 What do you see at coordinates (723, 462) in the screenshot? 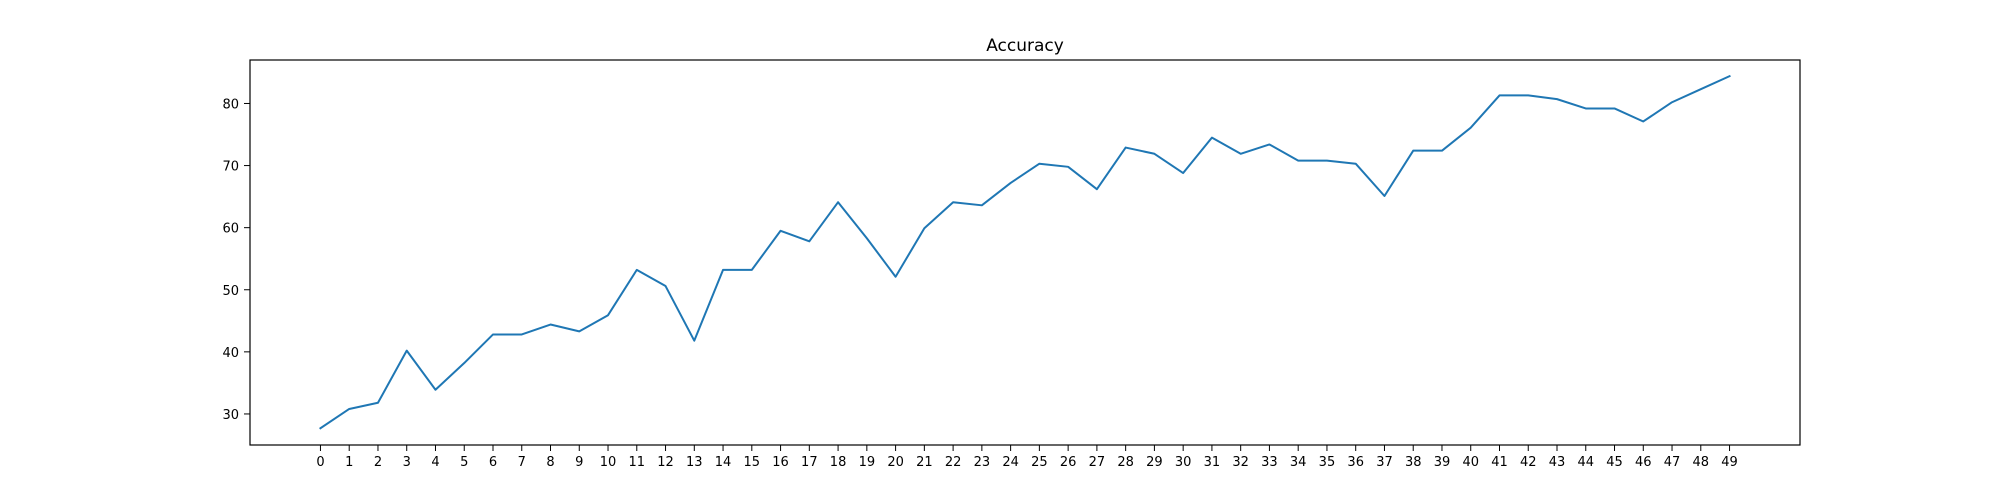
I see `x-tick-label: 14` at bounding box center [723, 462].